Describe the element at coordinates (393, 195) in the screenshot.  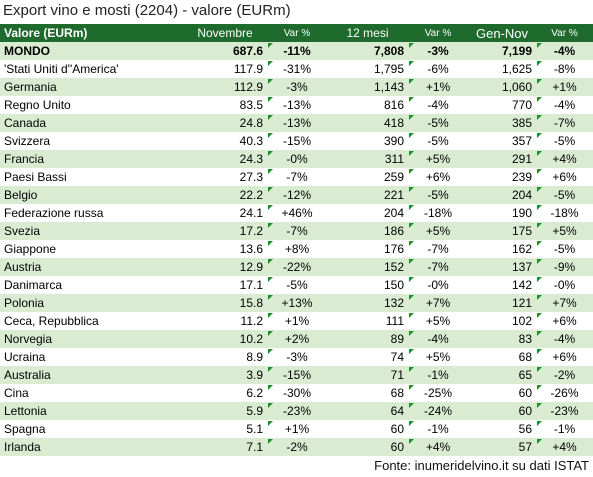
I see `cell-12-months: 221` at that location.